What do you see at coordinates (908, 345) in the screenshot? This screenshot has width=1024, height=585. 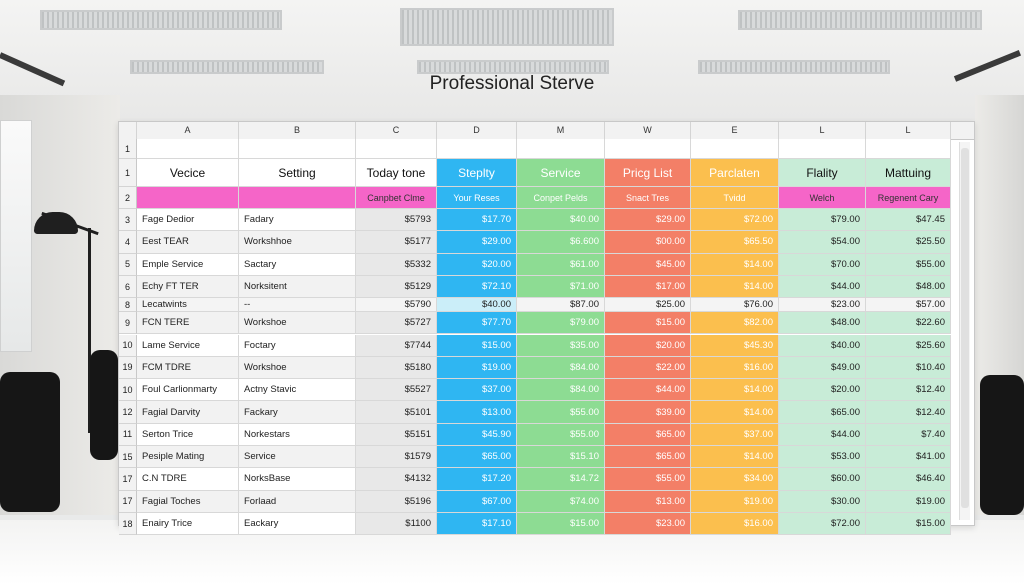 I see `cell: $25.60` at bounding box center [908, 345].